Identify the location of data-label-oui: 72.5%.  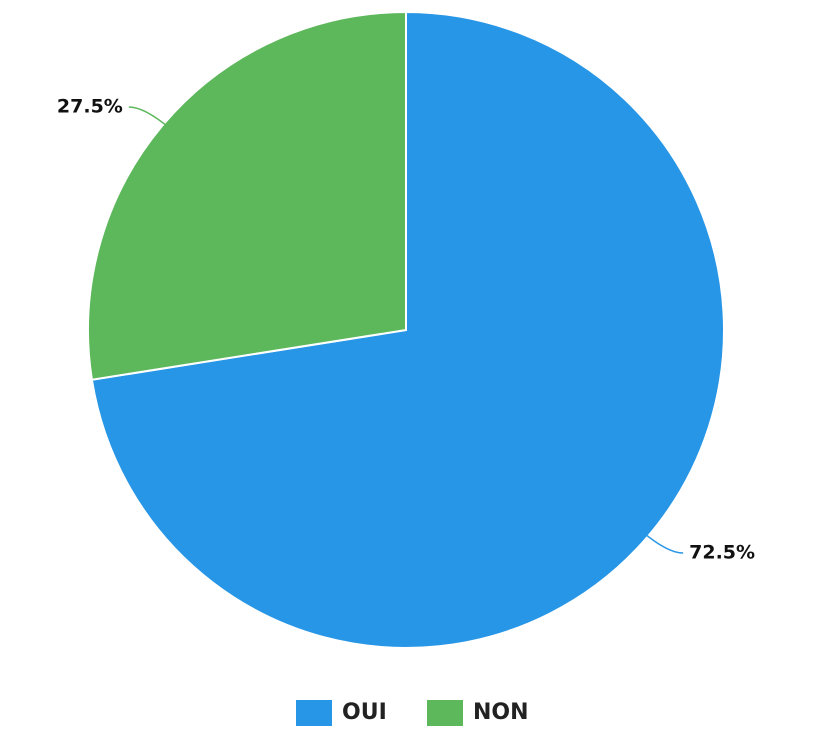
(722, 553).